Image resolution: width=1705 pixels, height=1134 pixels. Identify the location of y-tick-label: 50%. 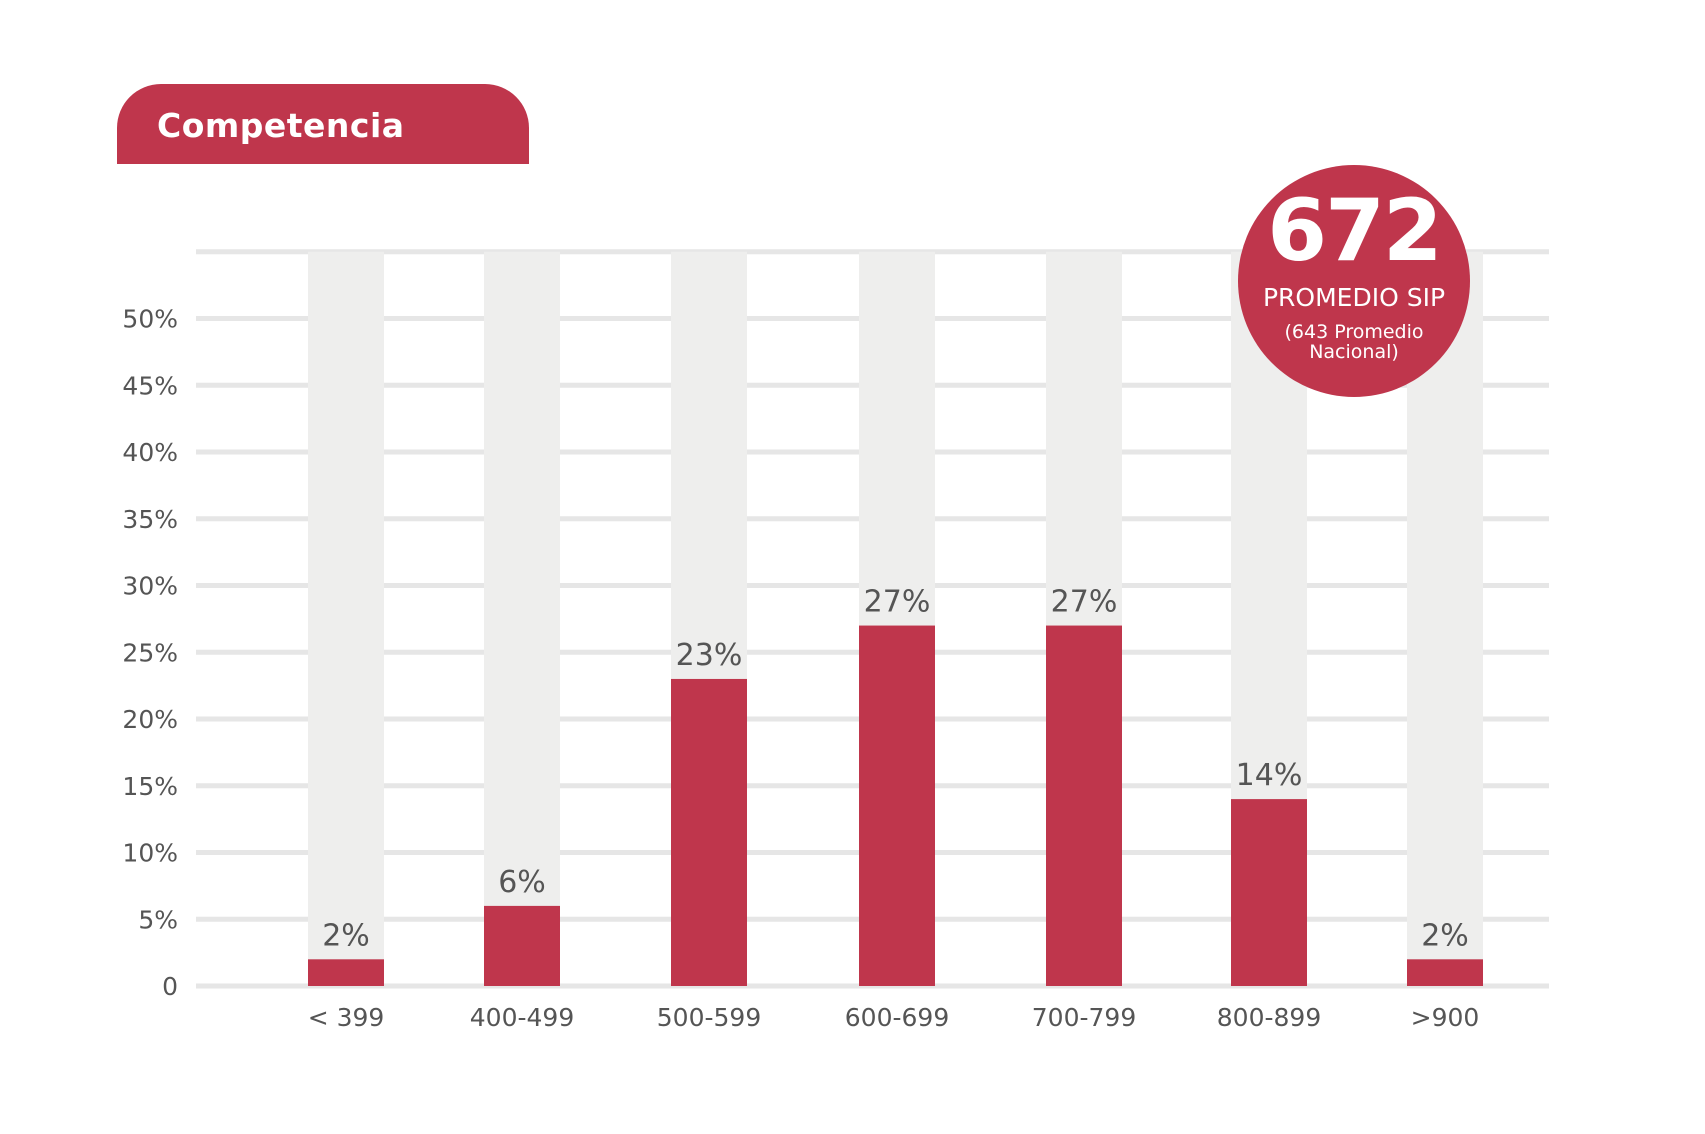
(150, 319).